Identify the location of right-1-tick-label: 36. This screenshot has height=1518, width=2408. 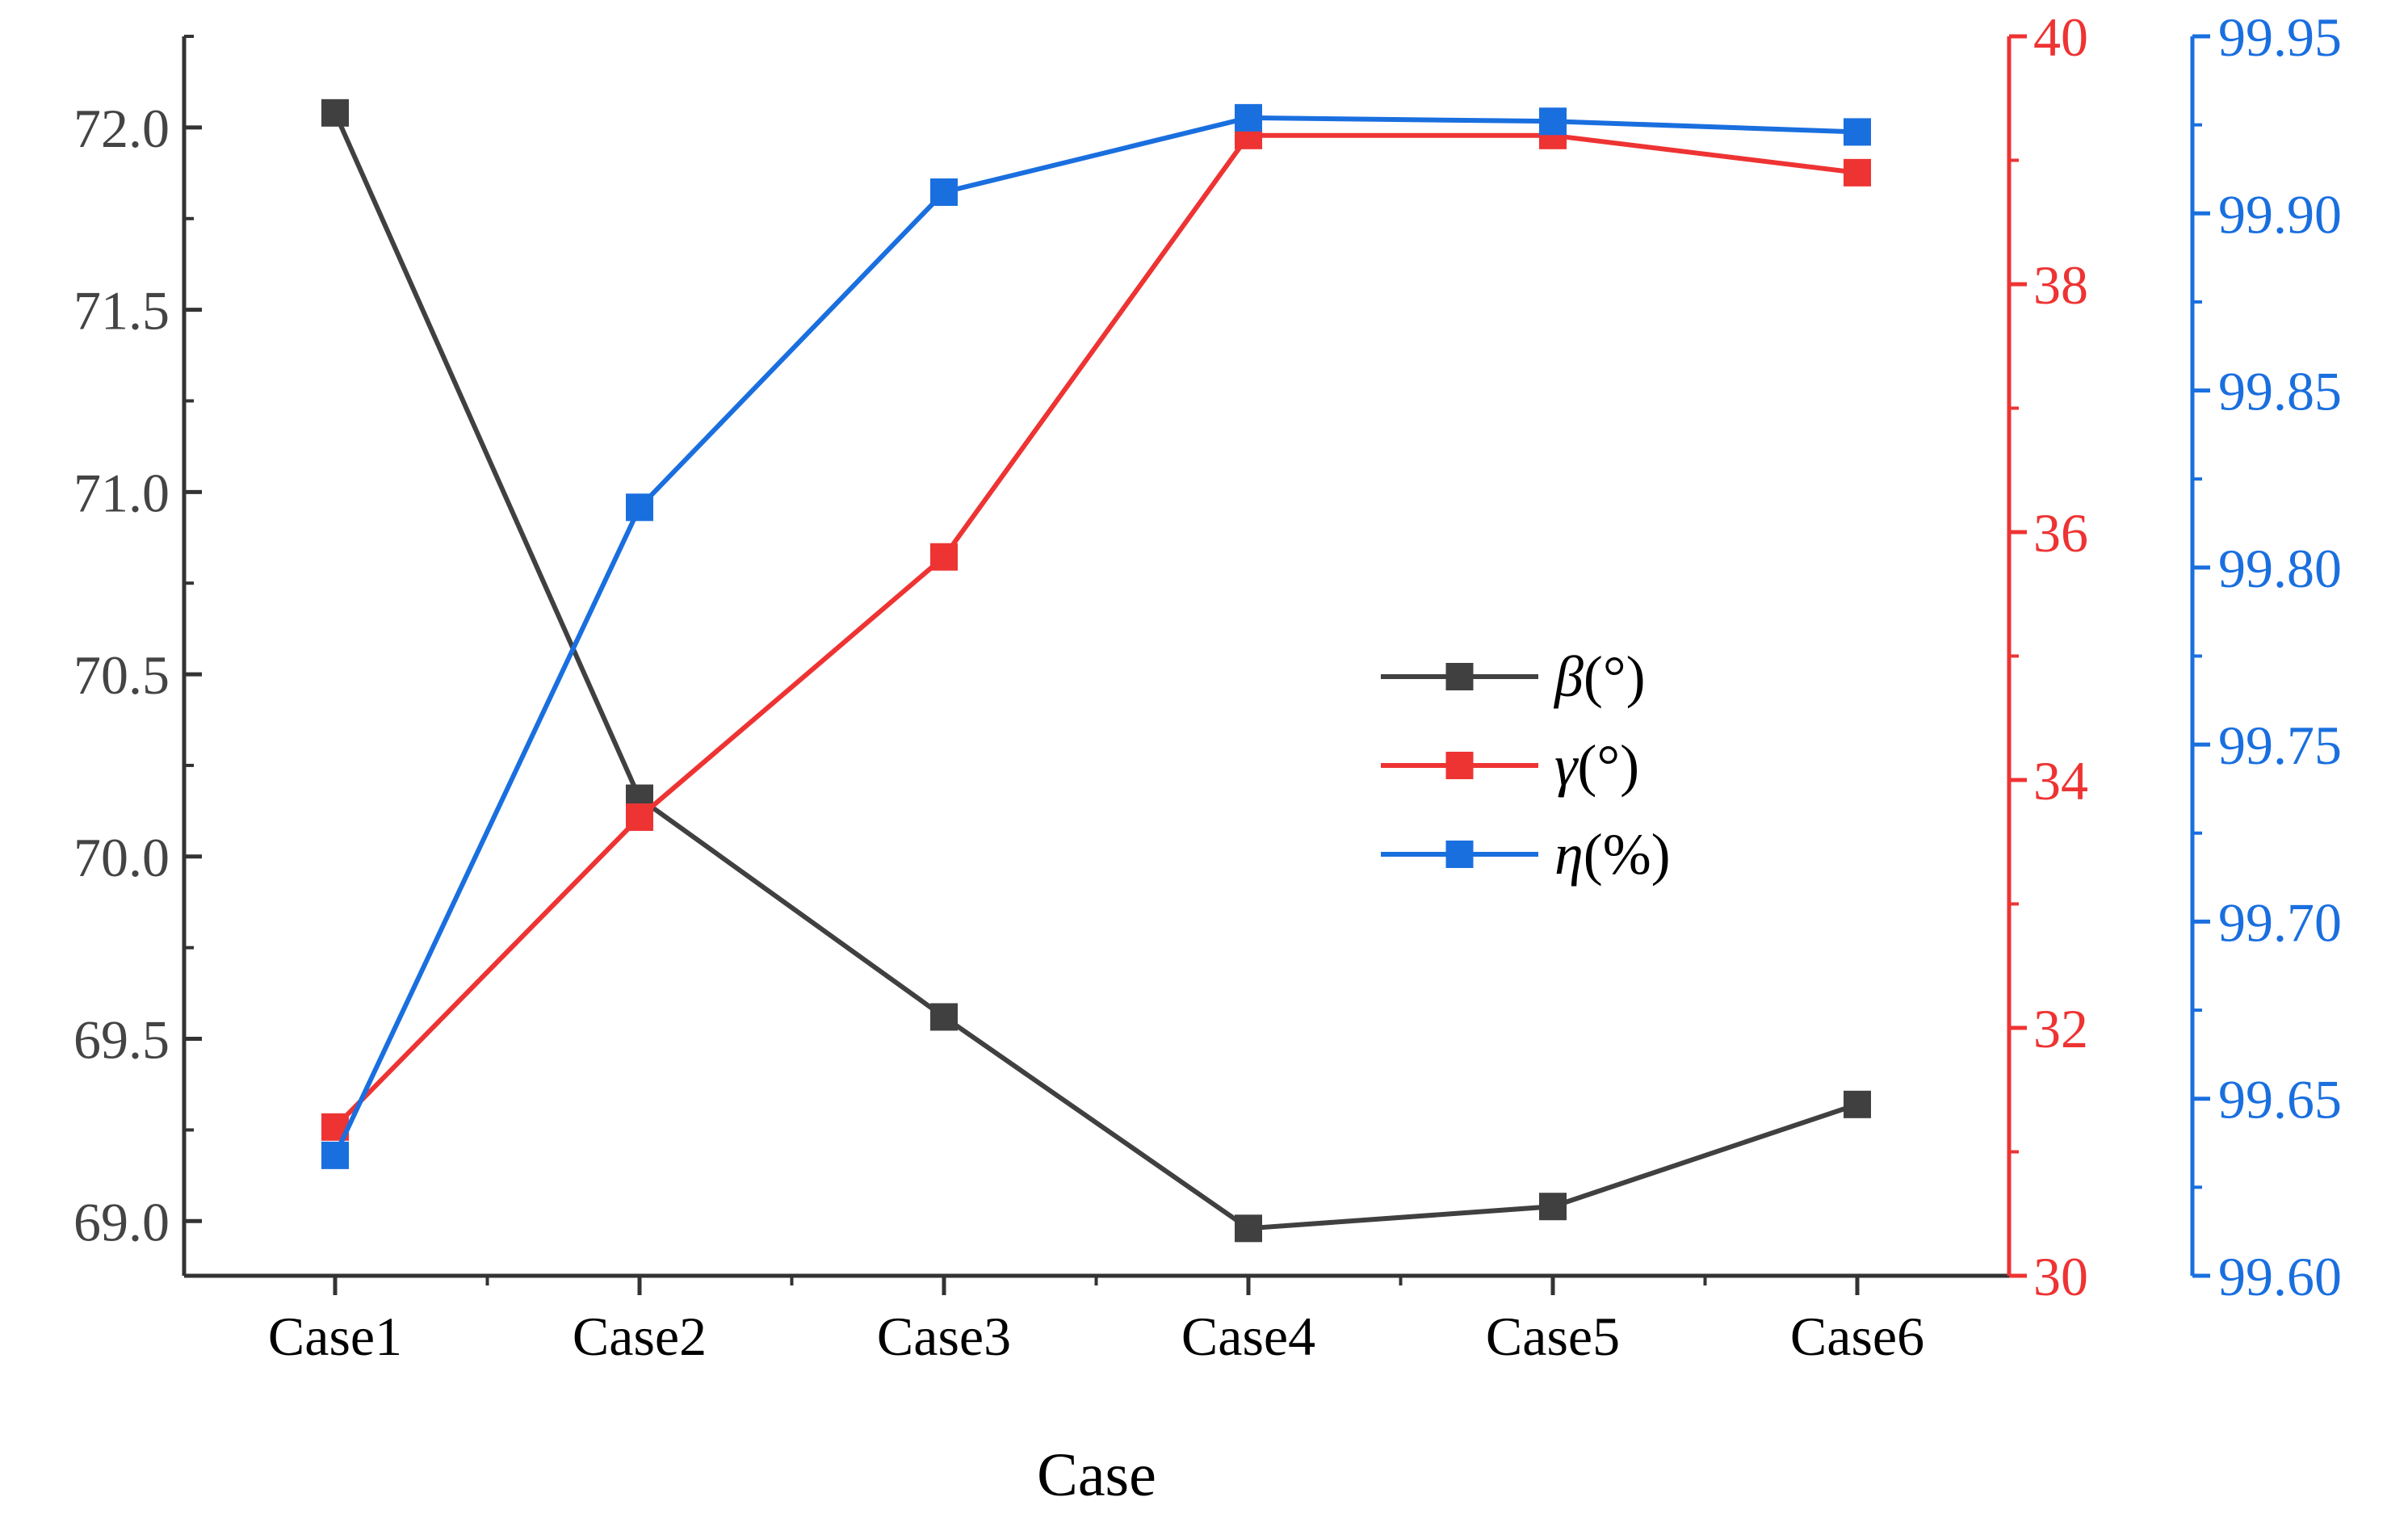
(2060, 533).